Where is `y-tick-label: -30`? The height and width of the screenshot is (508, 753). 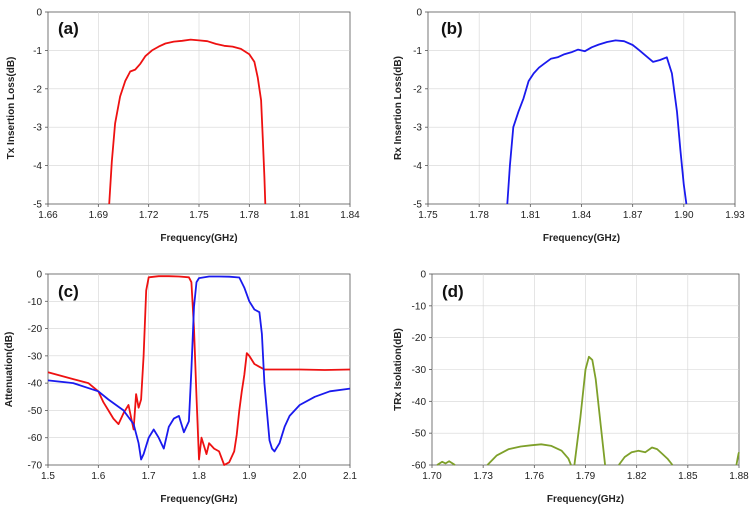 y-tick-label: -30 is located at coordinates (35, 356).